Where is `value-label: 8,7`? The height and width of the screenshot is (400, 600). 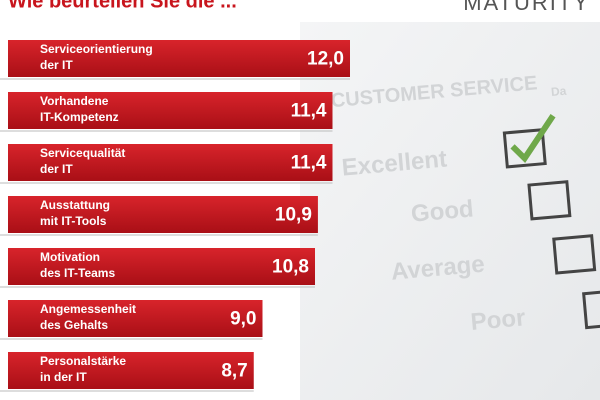 value-label: 8,7 is located at coordinates (234, 371).